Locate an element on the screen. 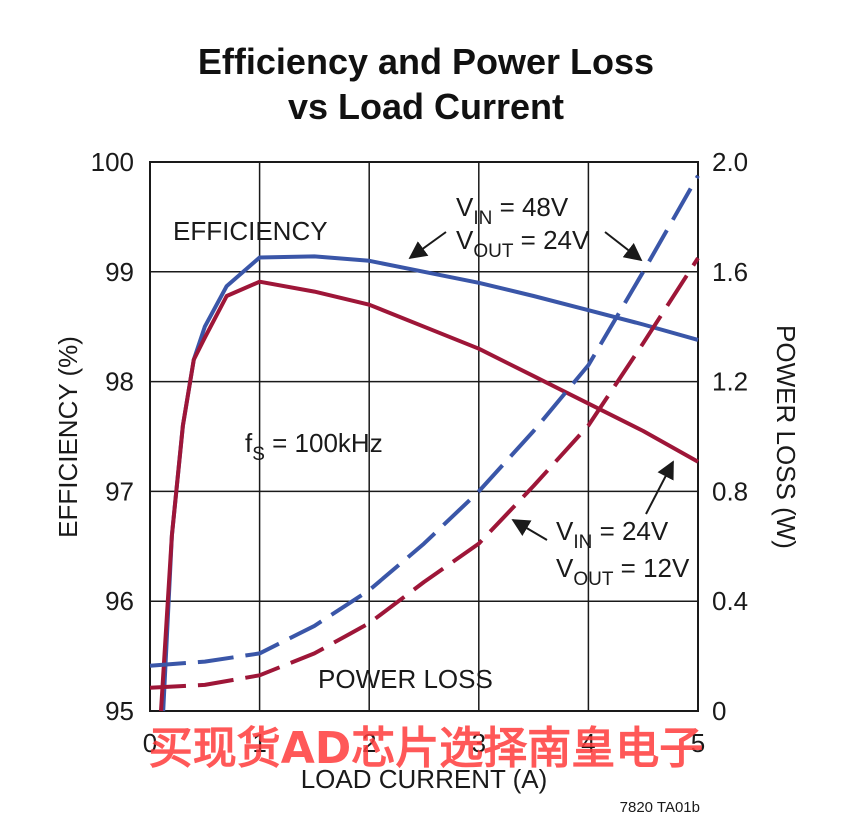 This screenshot has width=852, height=837. vout12-sub: OUT is located at coordinates (593, 579).